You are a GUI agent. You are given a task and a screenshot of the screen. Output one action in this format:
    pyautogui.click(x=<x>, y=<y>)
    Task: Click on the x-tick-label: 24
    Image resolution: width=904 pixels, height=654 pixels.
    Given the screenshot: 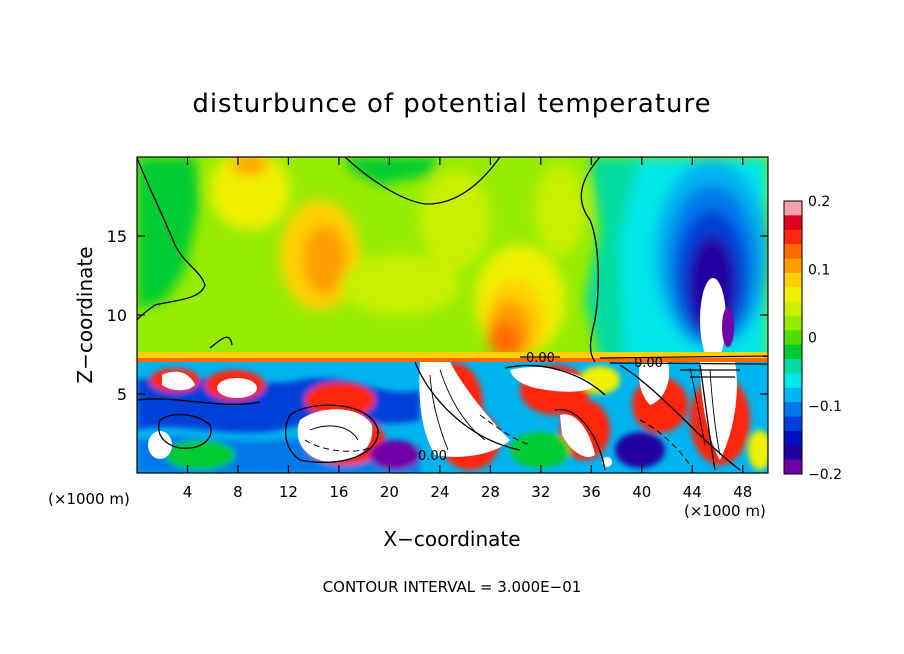 What is the action you would take?
    pyautogui.click(x=439, y=492)
    